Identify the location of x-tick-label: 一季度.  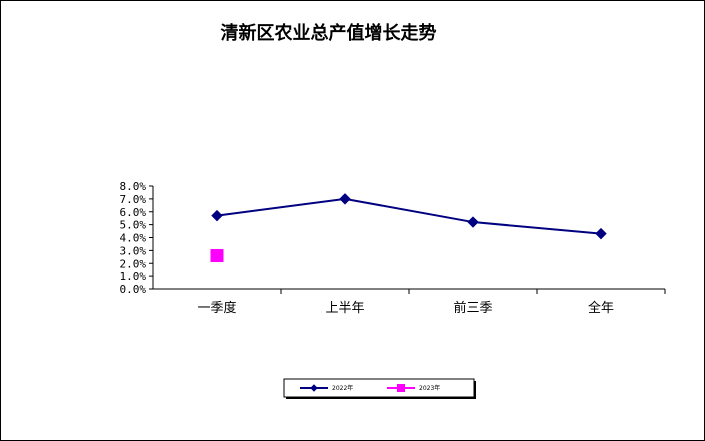
(216, 308).